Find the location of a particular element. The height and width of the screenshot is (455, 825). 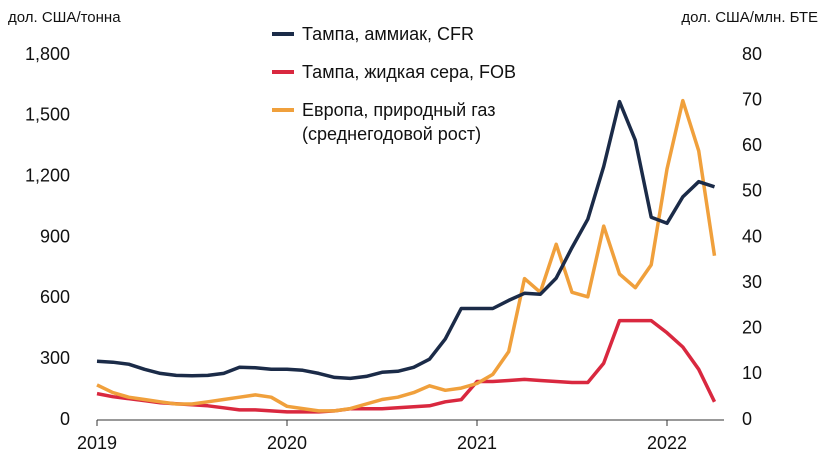

y2-tick-label: 40 is located at coordinates (752, 236).